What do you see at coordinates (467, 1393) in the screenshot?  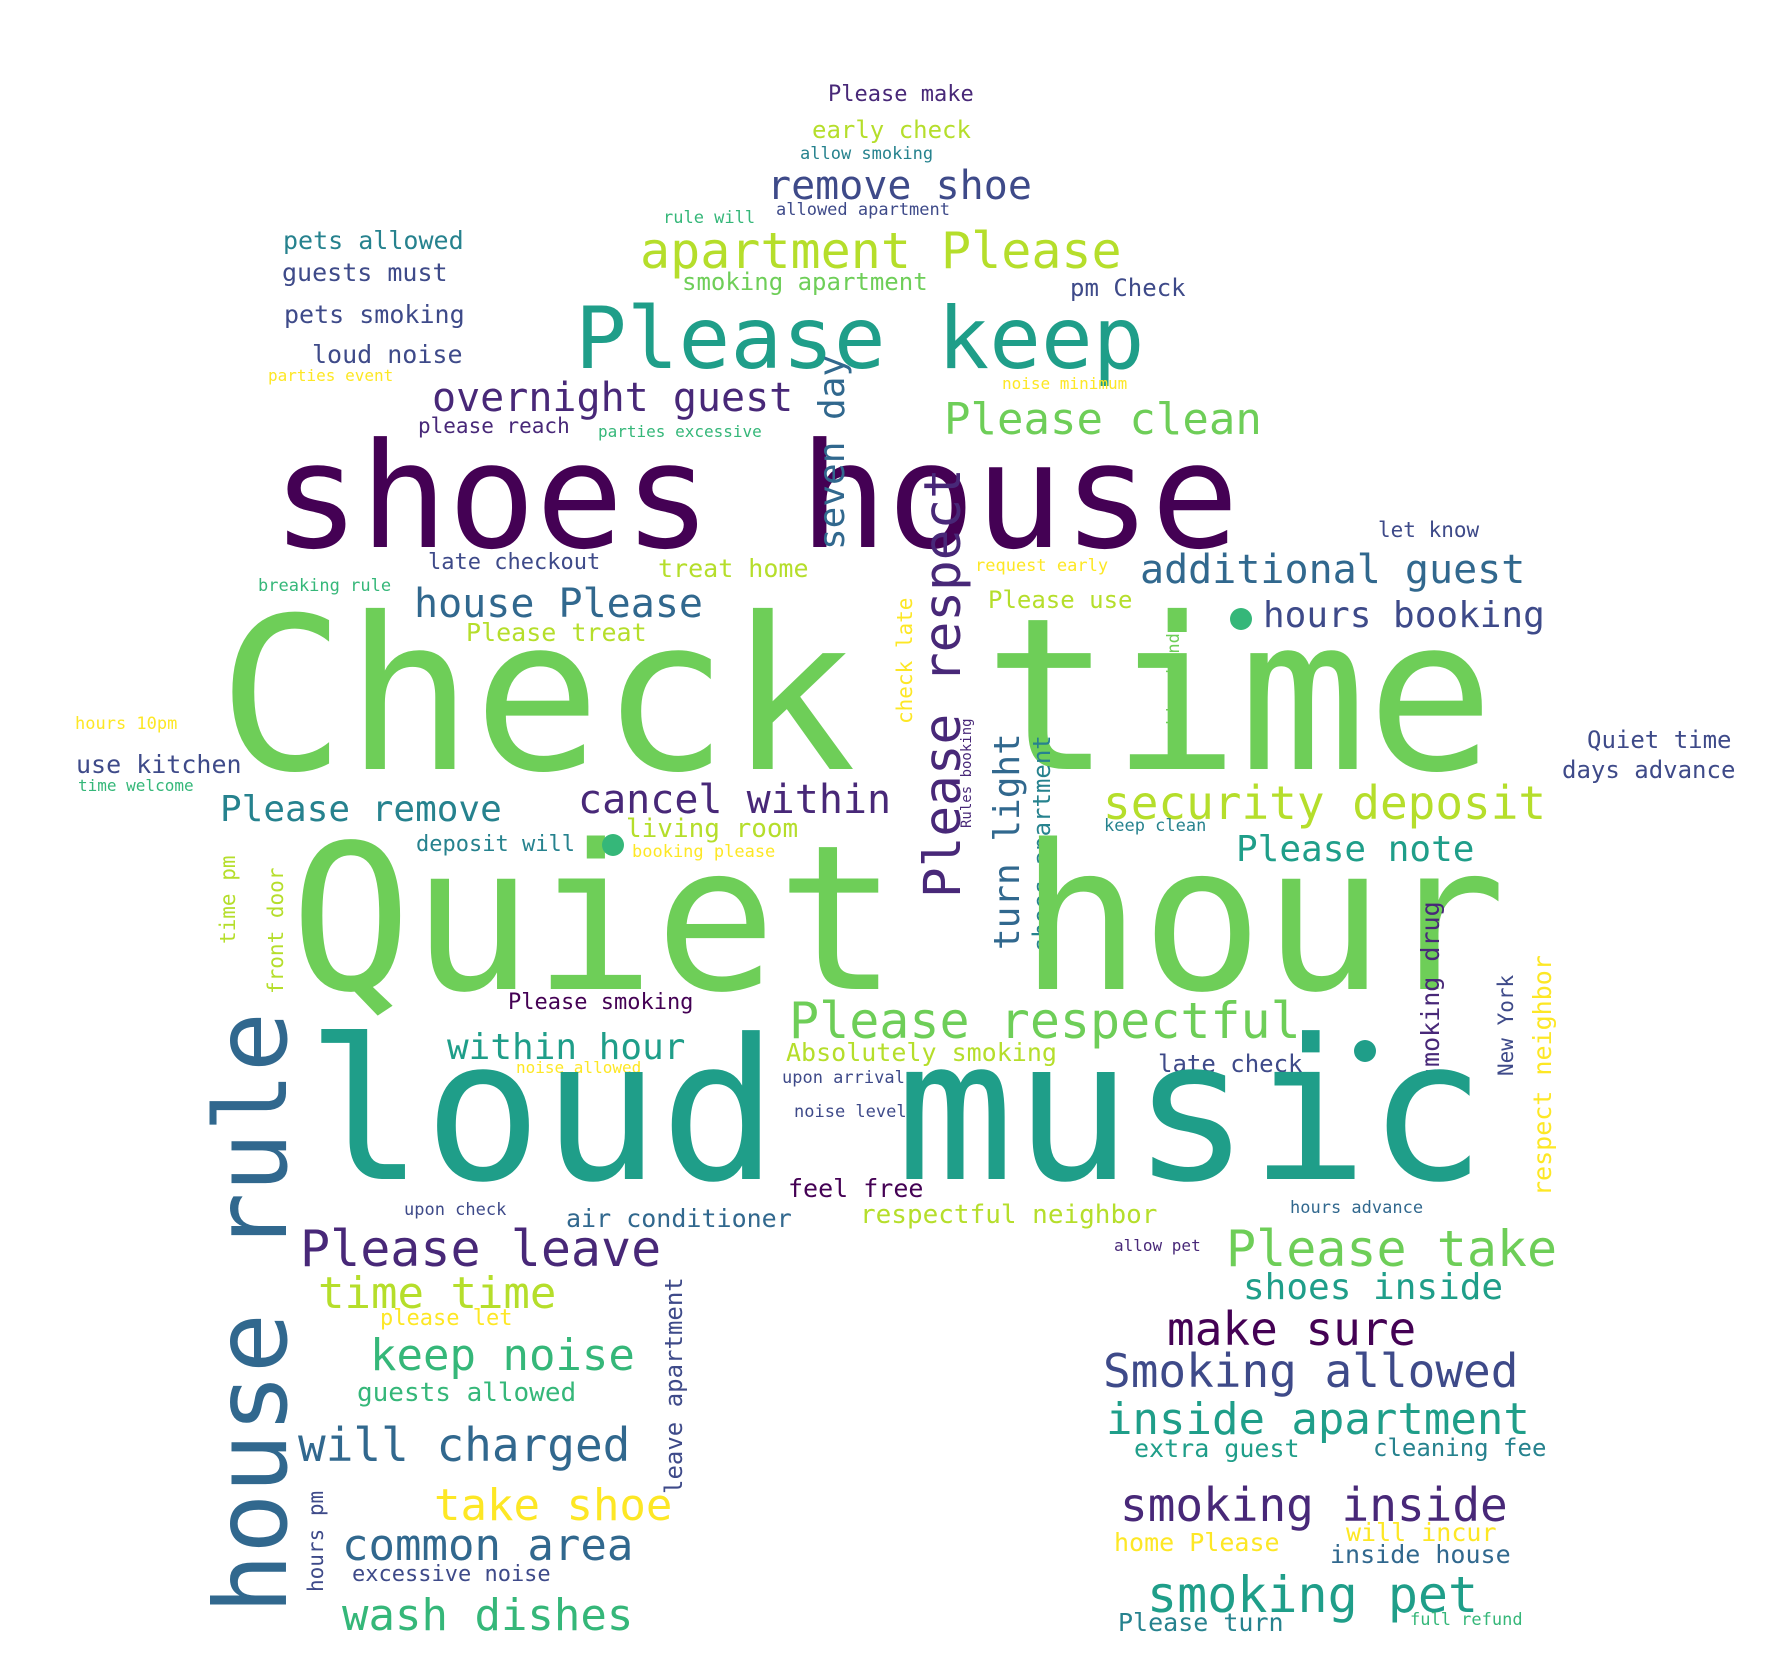 I see `word: guests allowed` at bounding box center [467, 1393].